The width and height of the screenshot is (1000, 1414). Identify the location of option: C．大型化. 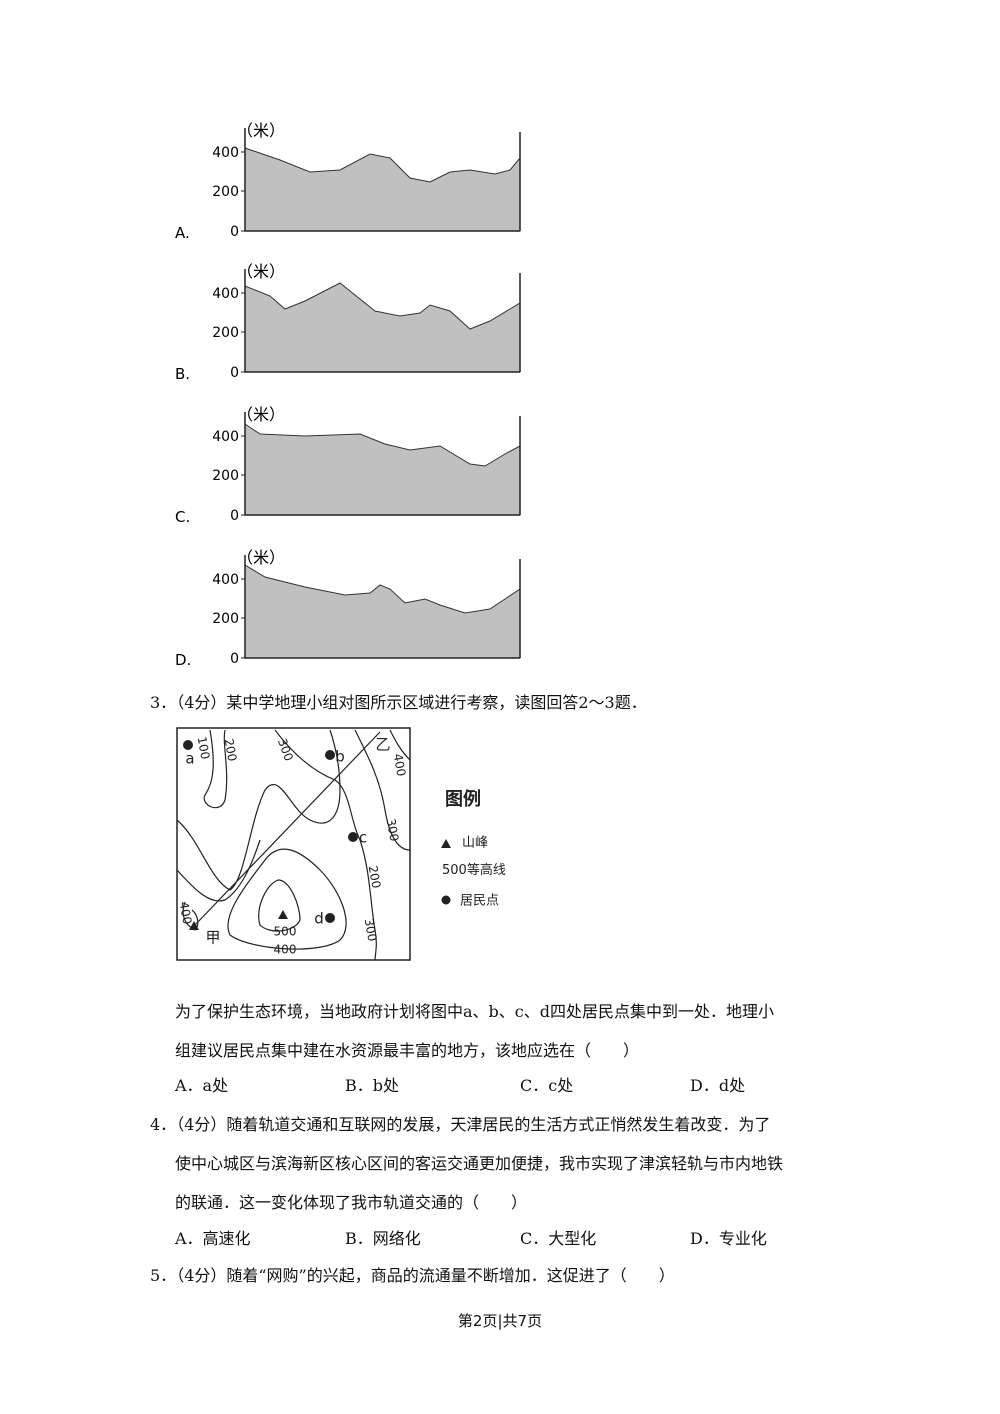
(558, 1238).